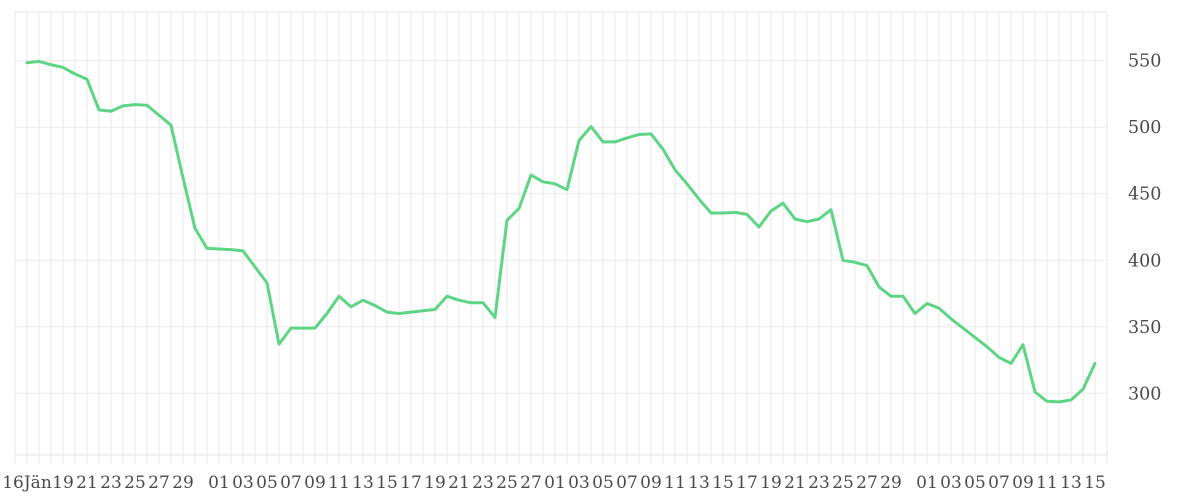 This screenshot has width=1200, height=500. What do you see at coordinates (1144, 328) in the screenshot?
I see `y-tick-label: 350` at bounding box center [1144, 328].